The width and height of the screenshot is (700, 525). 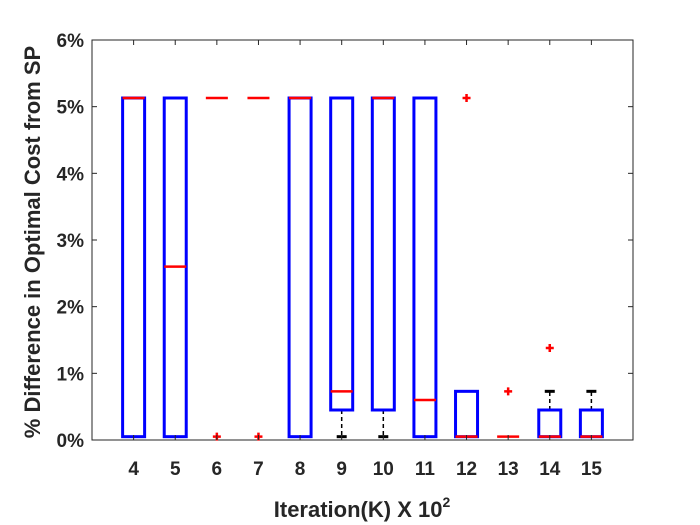 What do you see at coordinates (341, 469) in the screenshot?
I see `x-tick-label: 9` at bounding box center [341, 469].